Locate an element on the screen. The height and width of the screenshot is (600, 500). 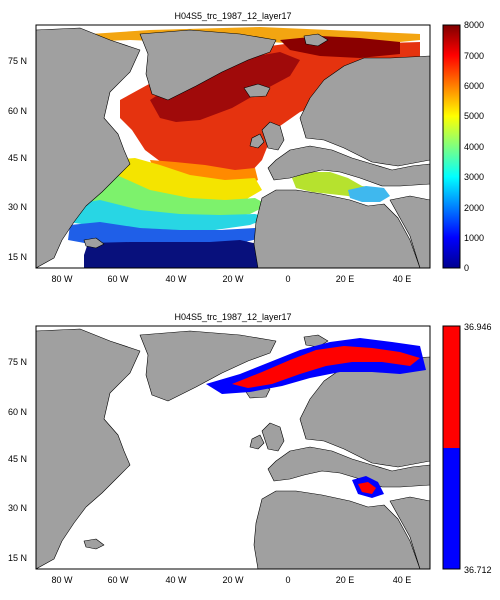
colorbar-tick: 3000 is located at coordinates (474, 177).